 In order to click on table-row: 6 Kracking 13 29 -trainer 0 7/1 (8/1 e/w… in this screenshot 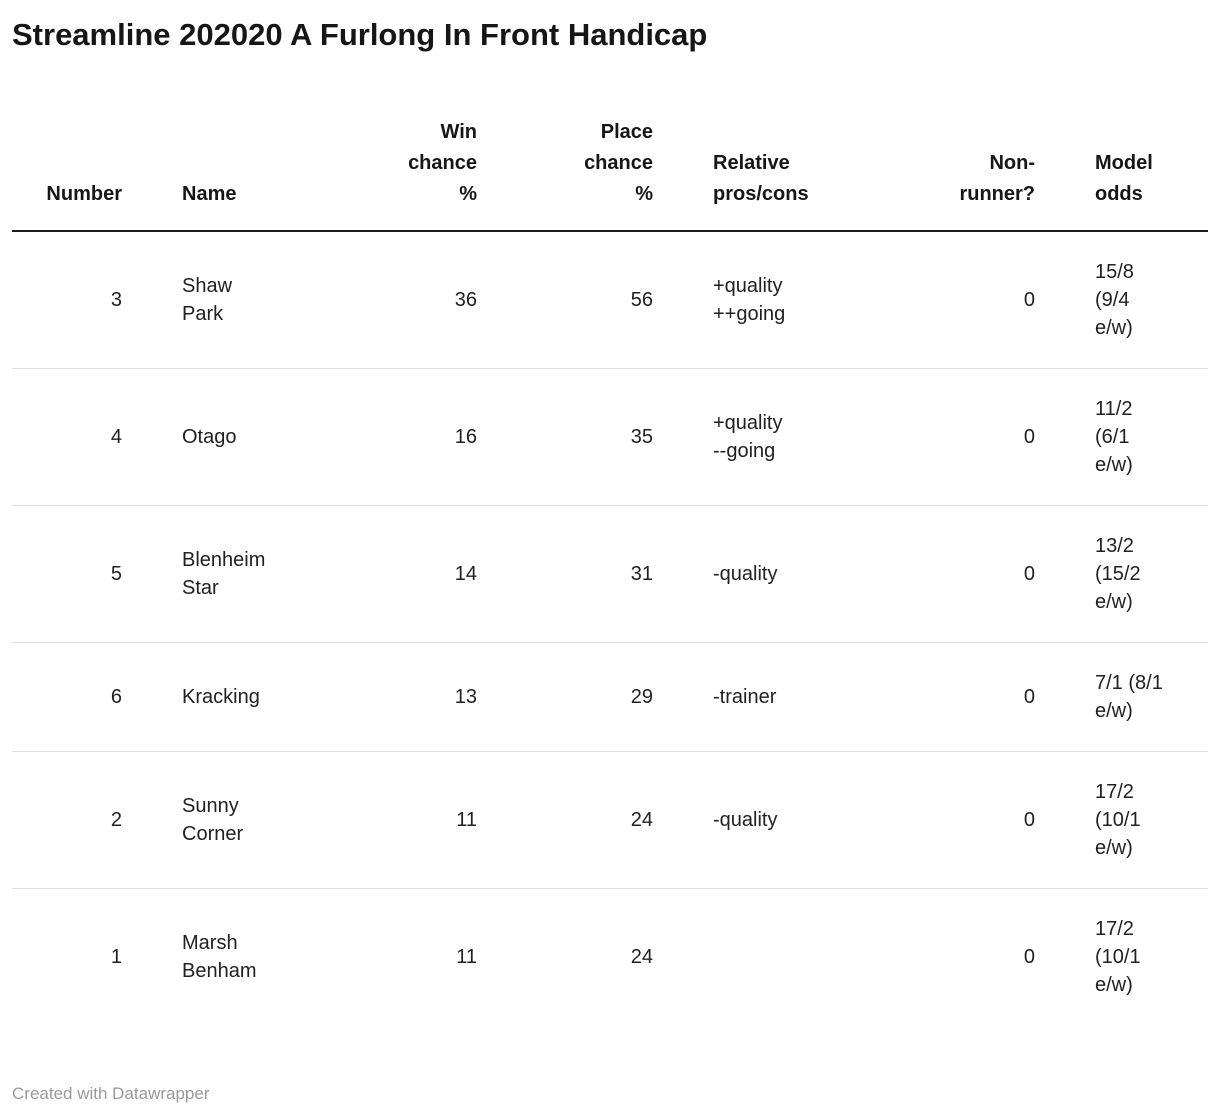, I will do `click(610, 697)`.